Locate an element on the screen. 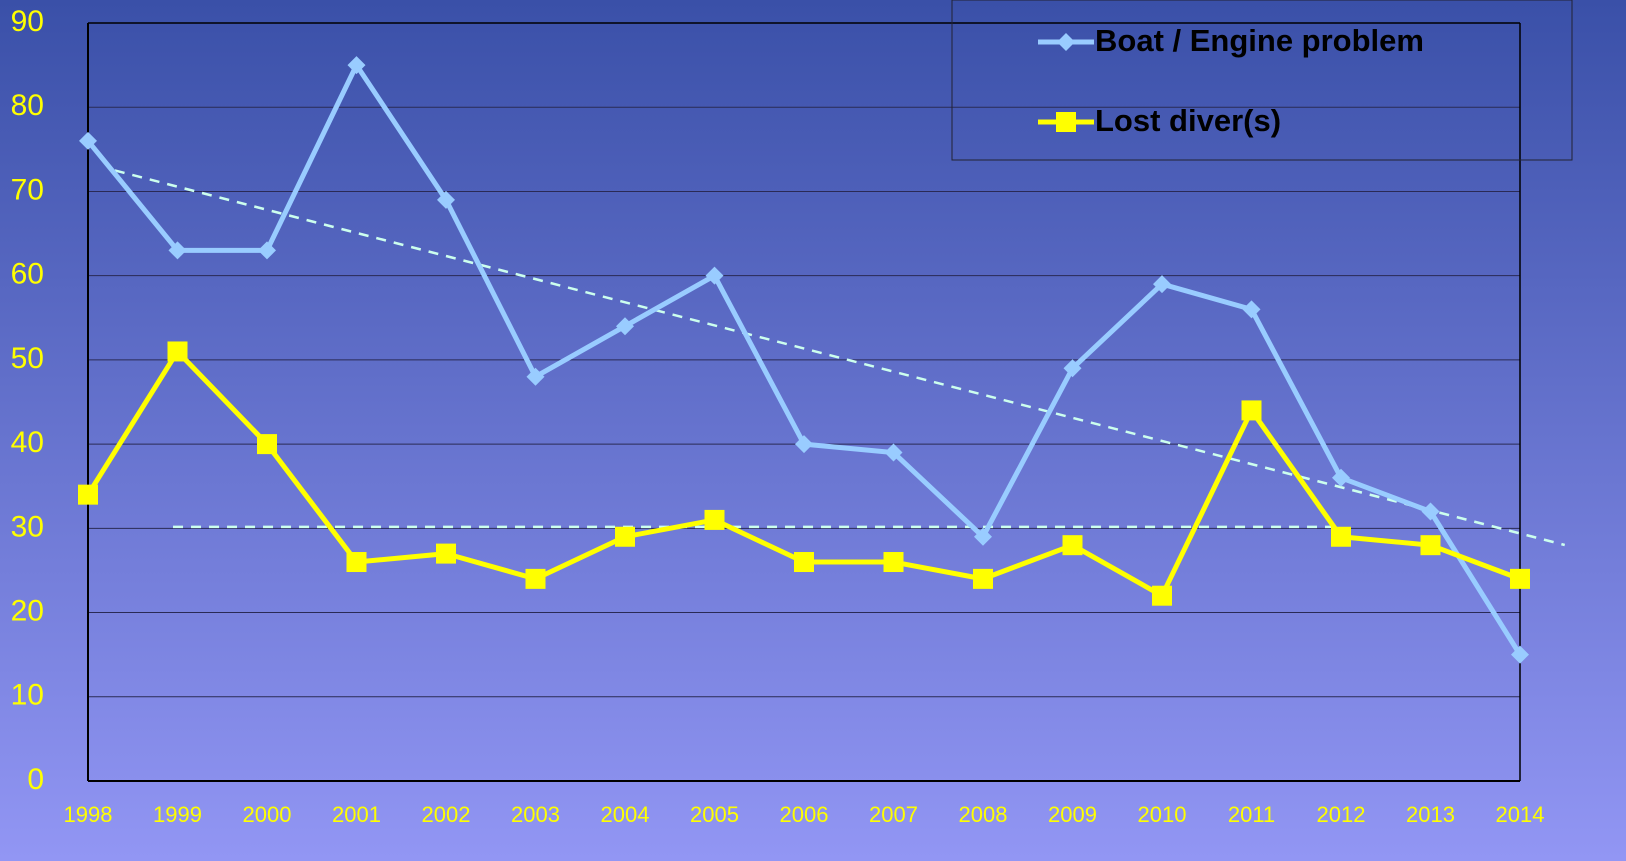 The image size is (1626, 861). x-tick-label: 2008 is located at coordinates (983, 814).